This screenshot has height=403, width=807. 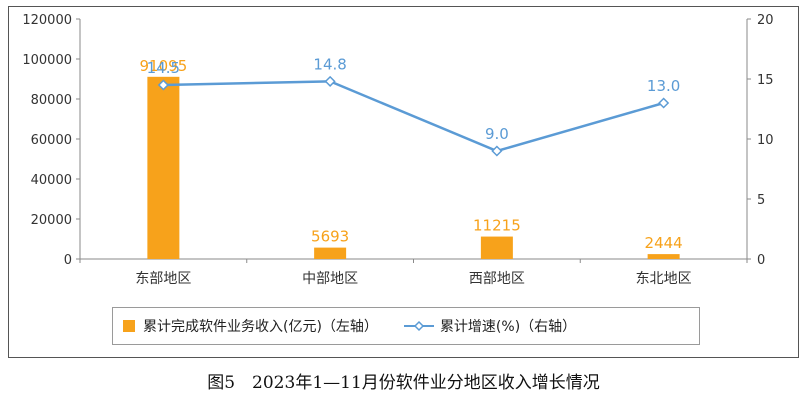 I want to click on line-data-label: 13.0, so click(x=663, y=86).